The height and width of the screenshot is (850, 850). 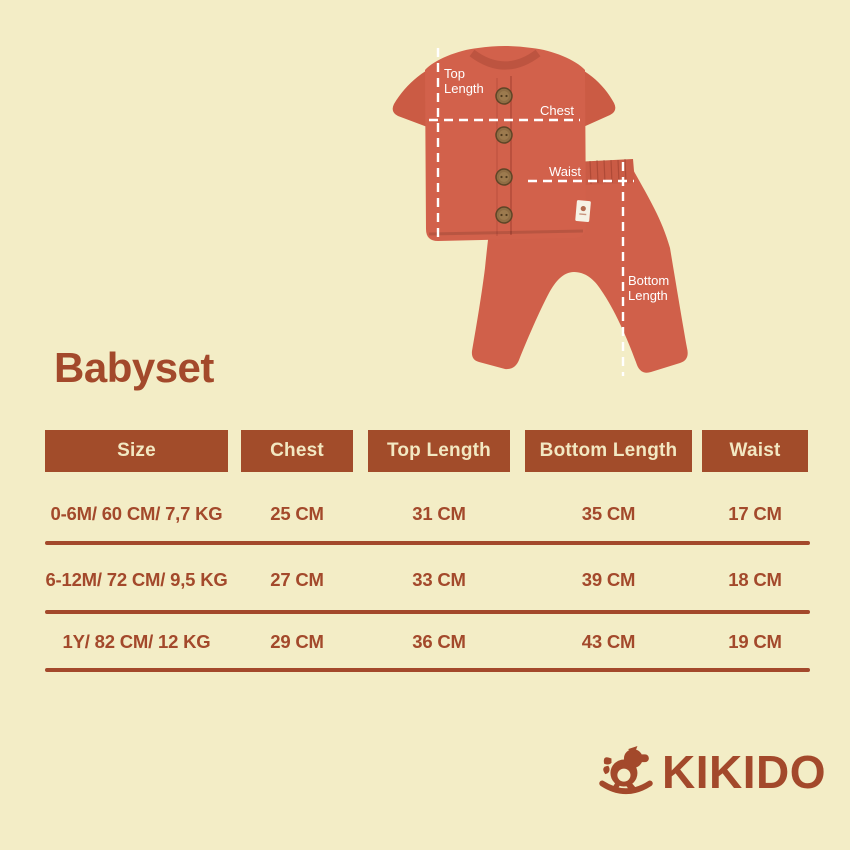 What do you see at coordinates (608, 579) in the screenshot?
I see `table-cell-bottom-length: 39 CM` at bounding box center [608, 579].